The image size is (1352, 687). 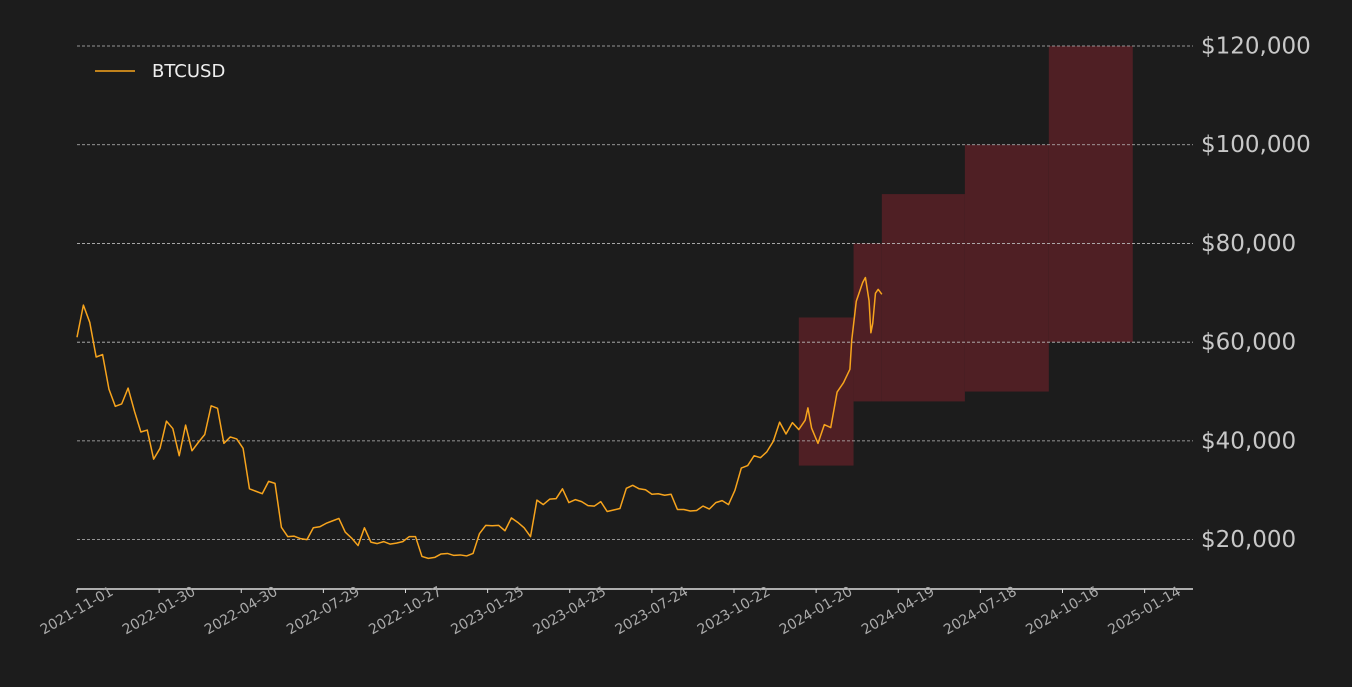 What do you see at coordinates (1248, 540) in the screenshot?
I see `y-tick-label: $20,000` at bounding box center [1248, 540].